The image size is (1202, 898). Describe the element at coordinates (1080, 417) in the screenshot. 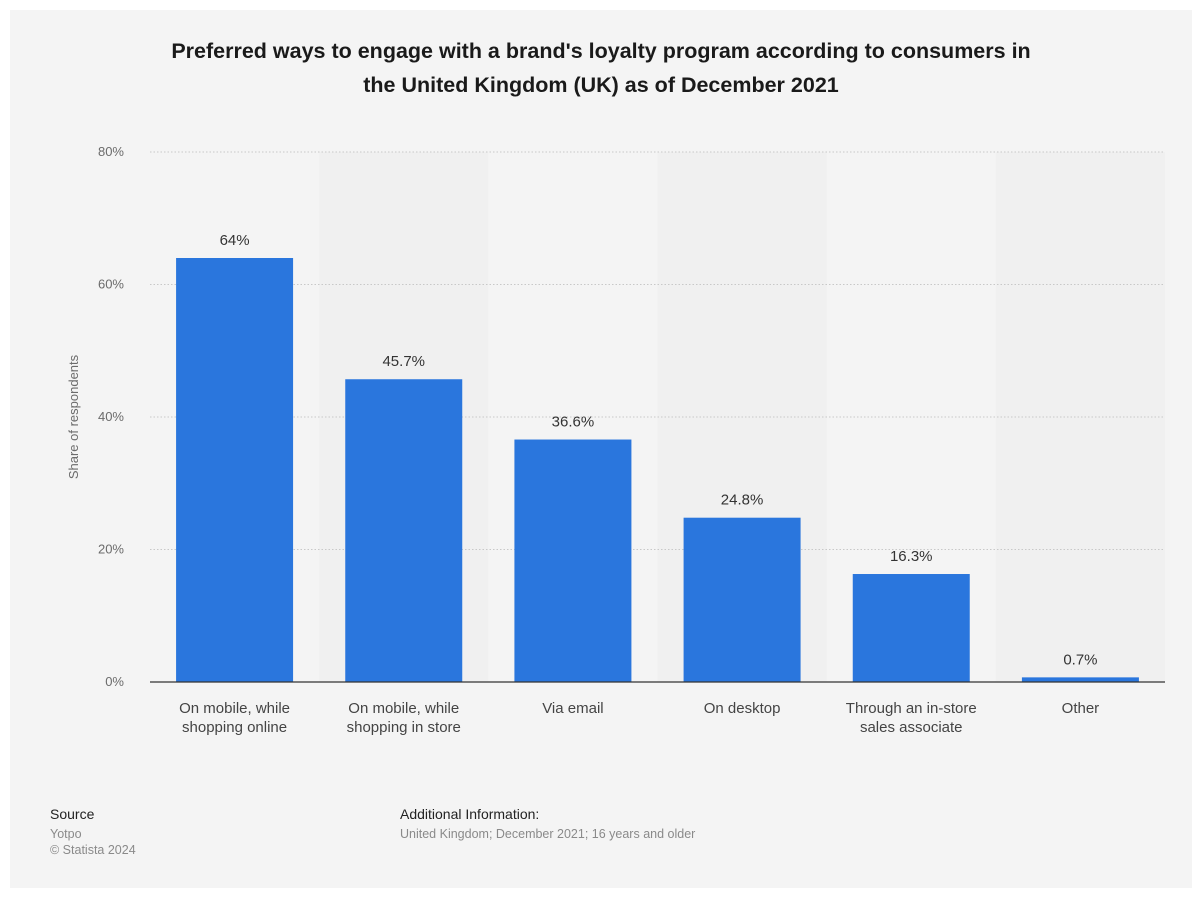

I see `column-band` at that location.